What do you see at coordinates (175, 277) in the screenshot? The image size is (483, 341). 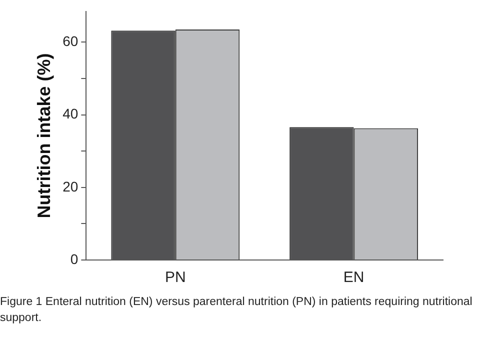 I see `x-tick-label: PN` at bounding box center [175, 277].